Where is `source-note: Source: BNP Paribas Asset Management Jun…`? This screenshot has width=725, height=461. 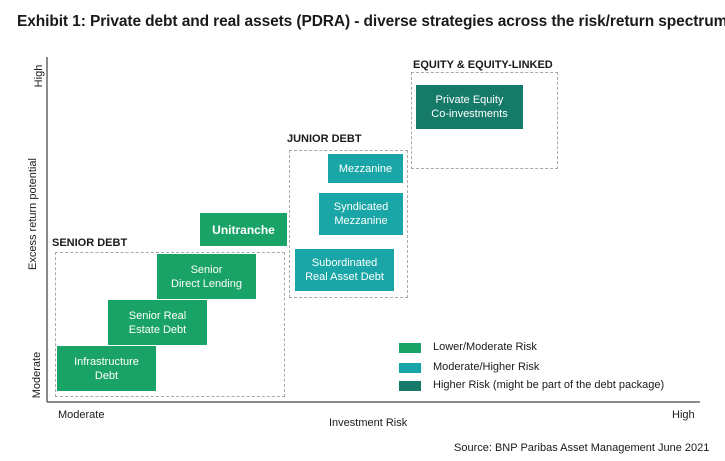 source-note: Source: BNP Paribas Asset Management Jun… is located at coordinates (582, 448).